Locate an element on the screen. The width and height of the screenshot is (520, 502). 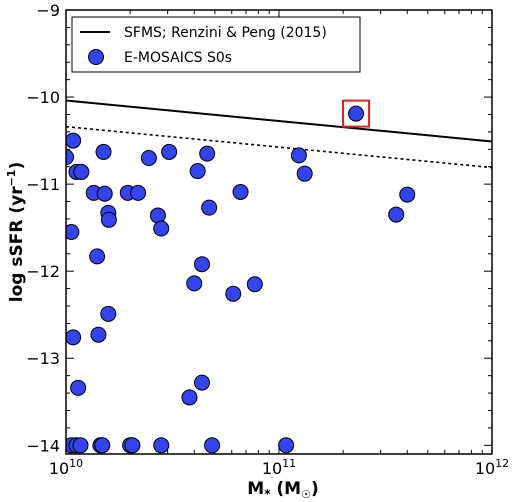
y-tick-label: −9 is located at coordinates (48, 10).